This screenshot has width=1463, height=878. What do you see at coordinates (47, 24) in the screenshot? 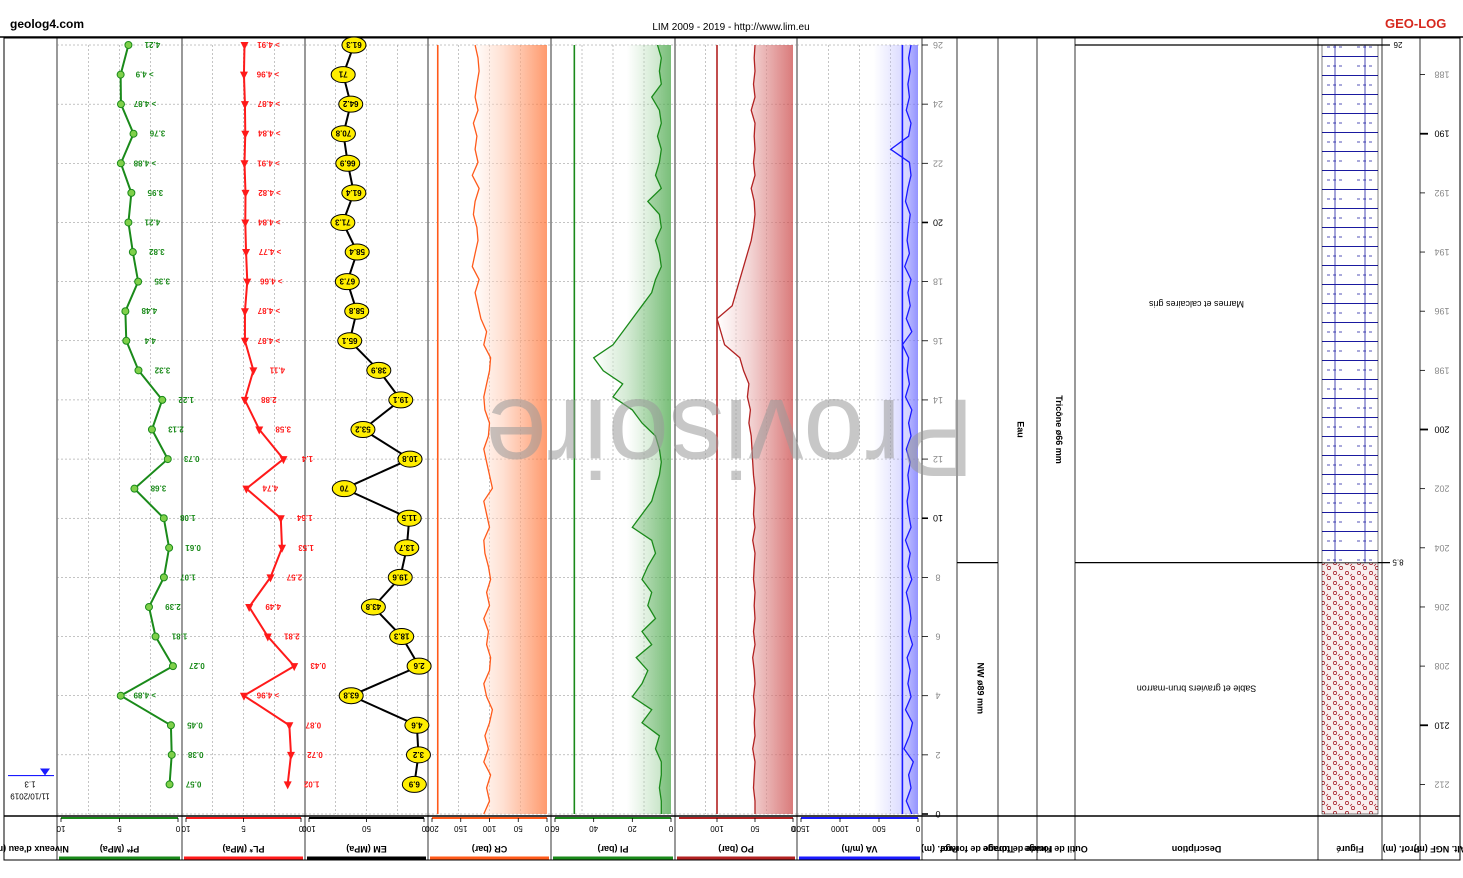
I see `website: geolog4.com` at bounding box center [47, 24].